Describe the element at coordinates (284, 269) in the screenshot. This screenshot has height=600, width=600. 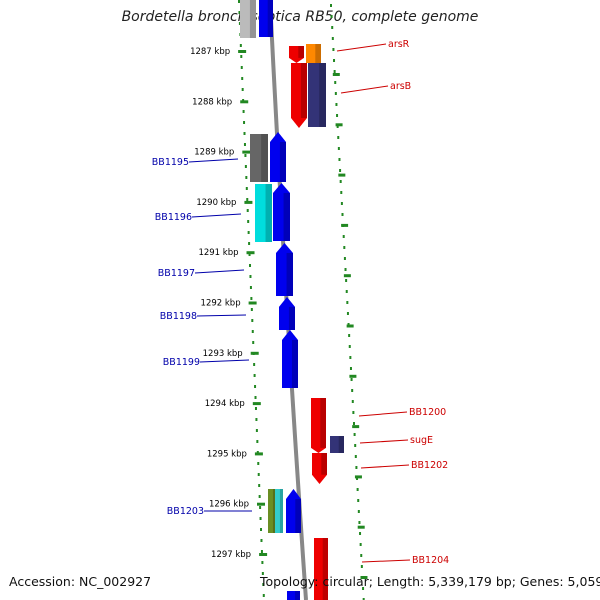
I see `gene-bb1197-arrow` at that location.